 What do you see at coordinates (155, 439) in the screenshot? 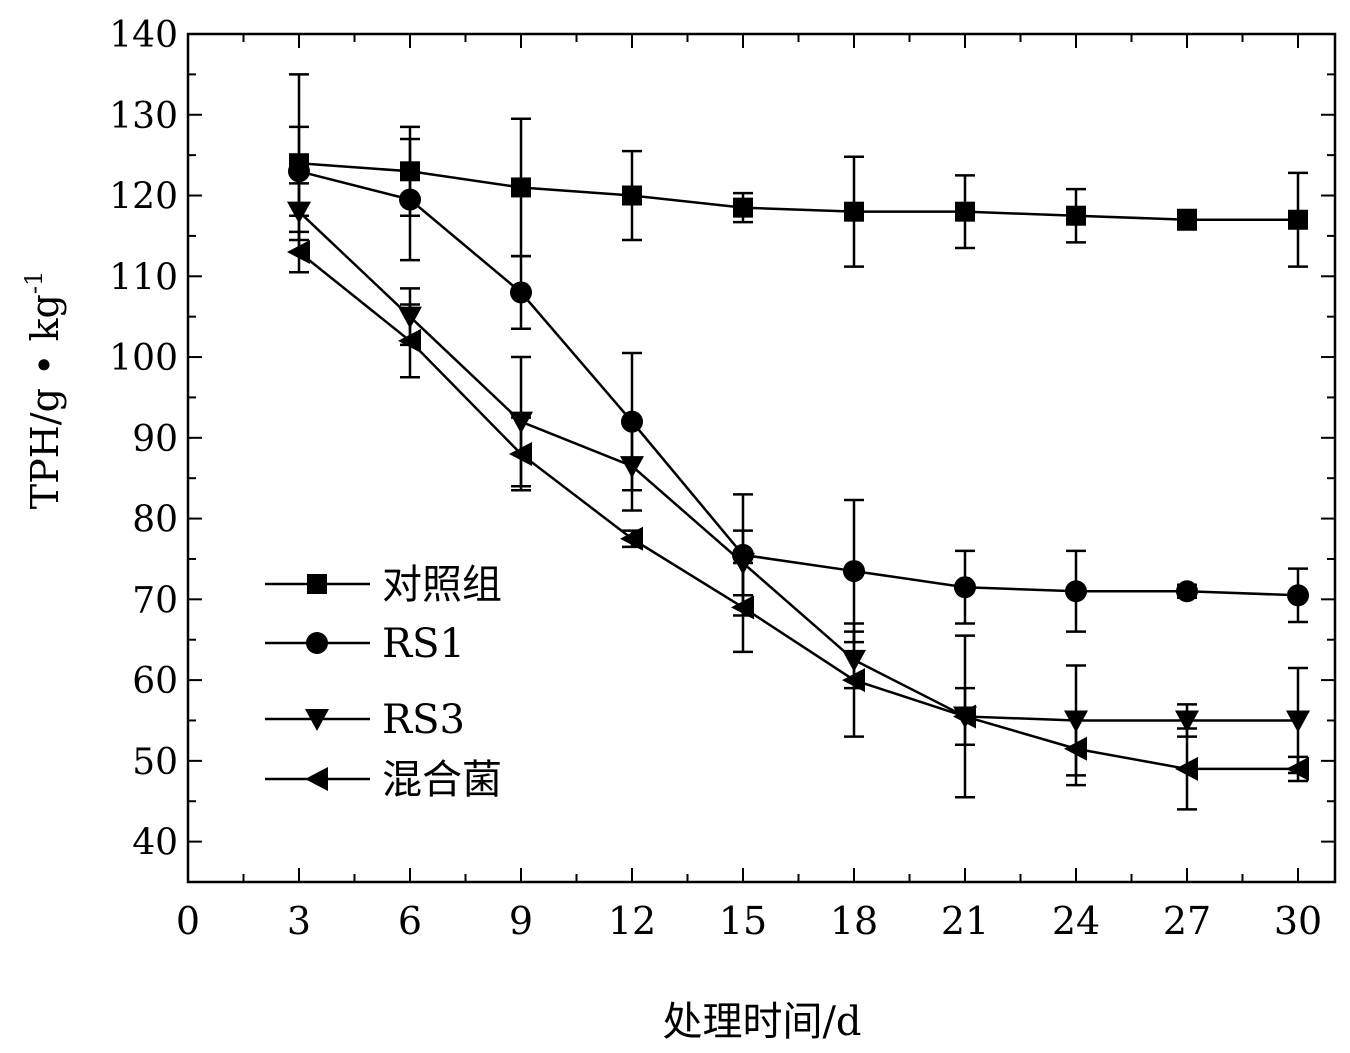
I see `y-tick-label: 90` at bounding box center [155, 439].